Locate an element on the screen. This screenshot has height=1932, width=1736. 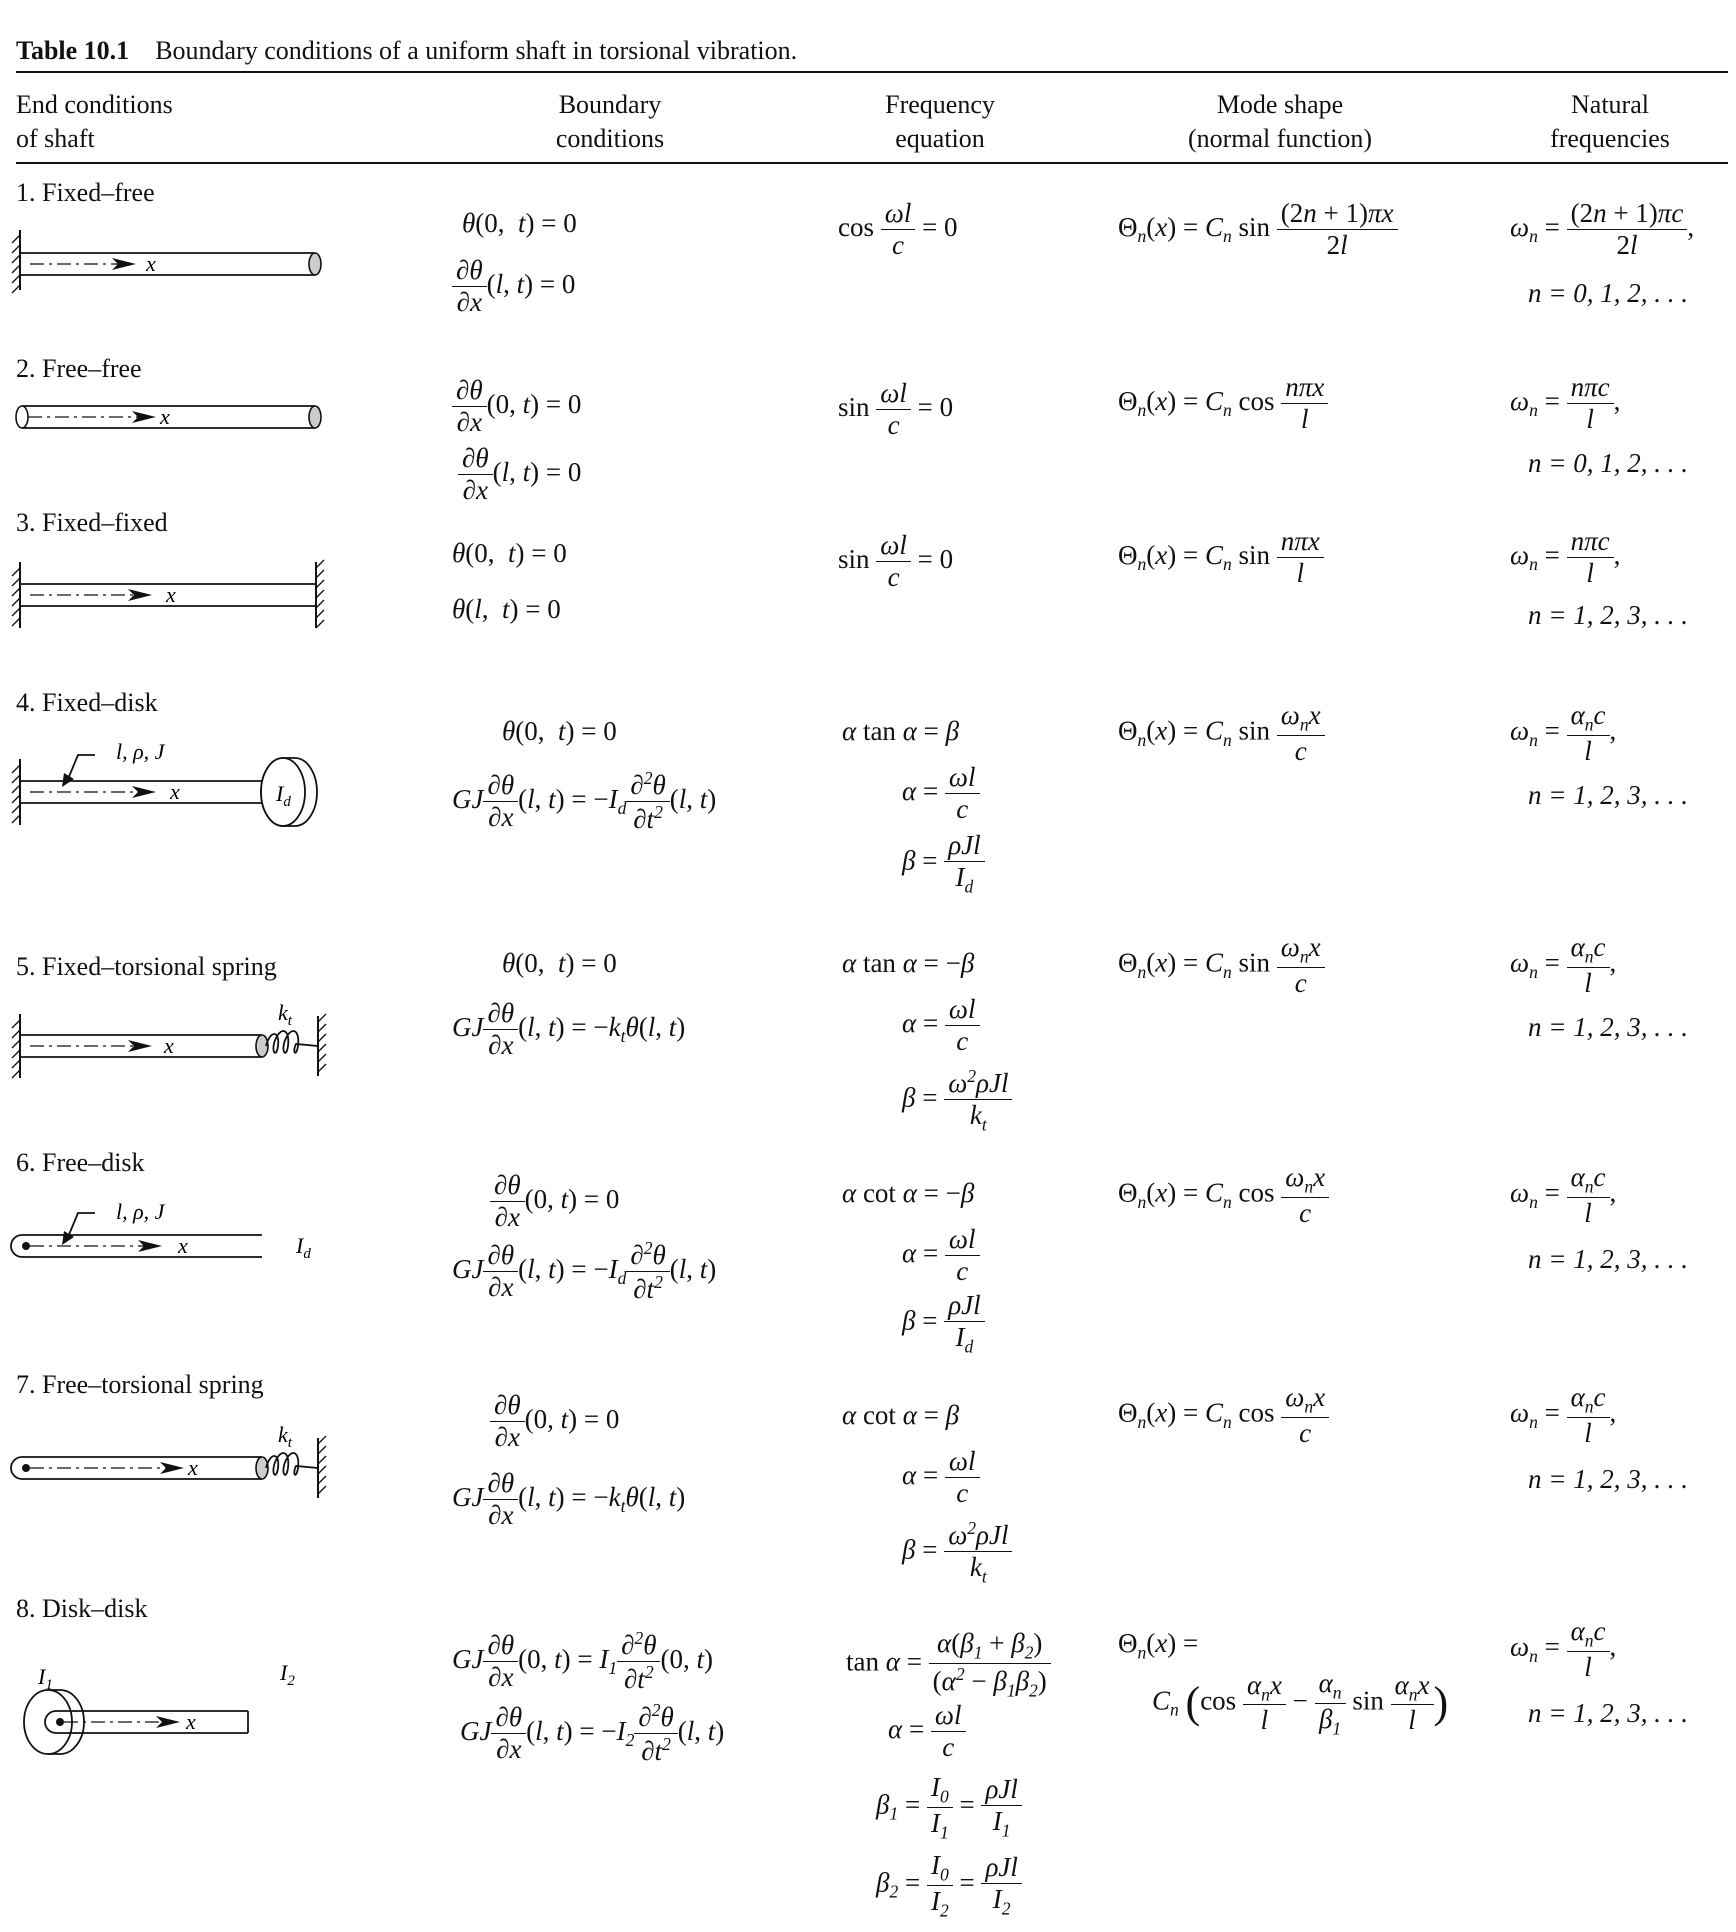
header-boundary-conditions: Boundary conditions is located at coordinates (610, 121).